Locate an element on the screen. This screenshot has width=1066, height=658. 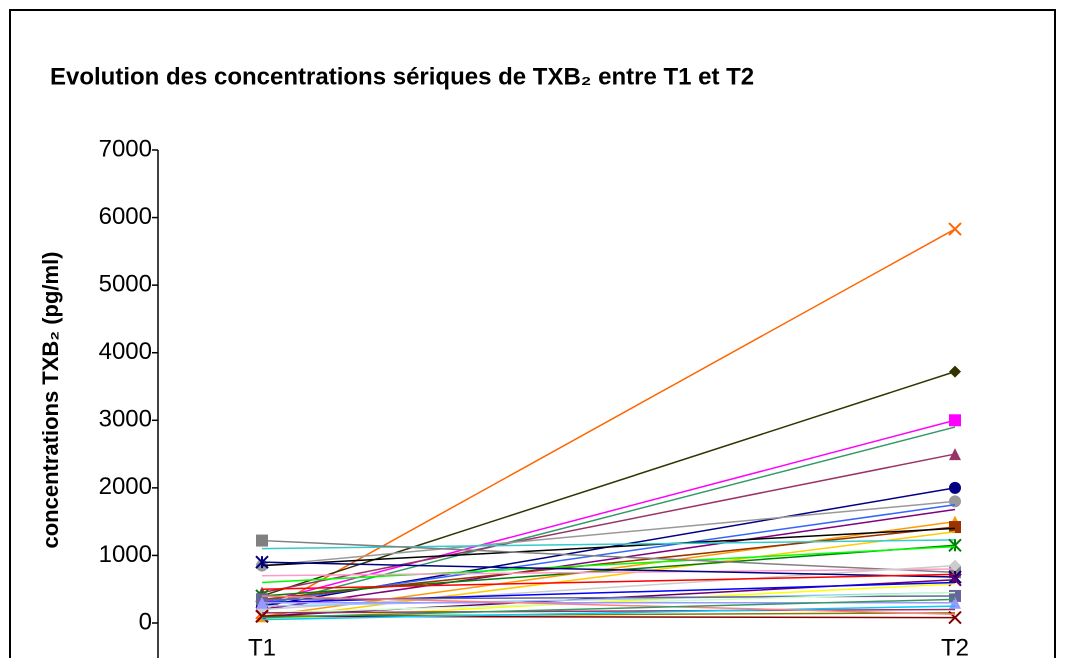
y-tick-label: 6000 is located at coordinates (125, 216).